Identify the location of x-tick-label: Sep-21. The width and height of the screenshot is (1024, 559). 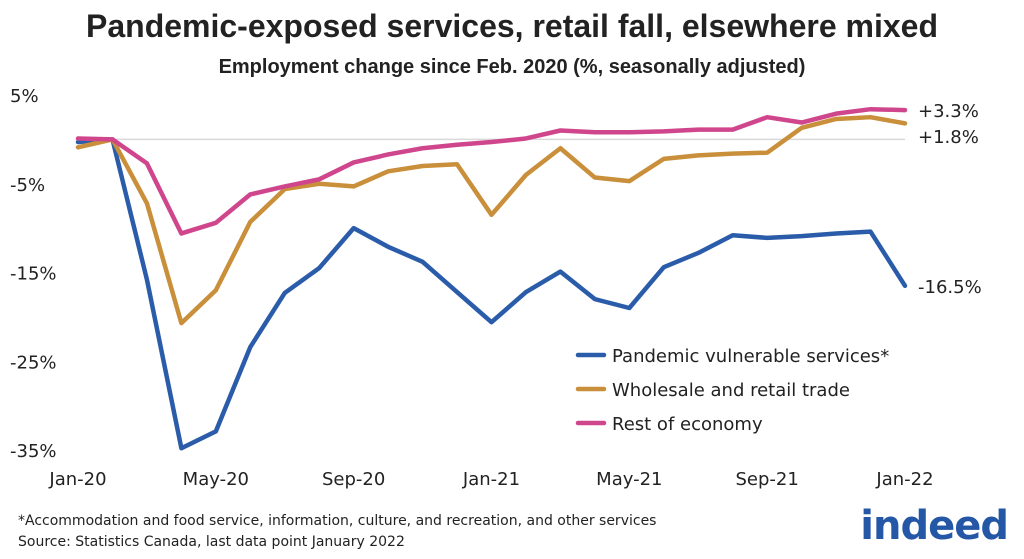
(767, 479).